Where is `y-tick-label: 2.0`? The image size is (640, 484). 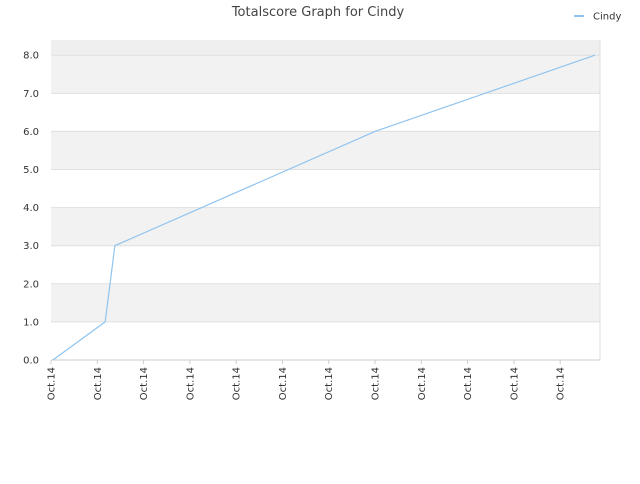
y-tick-label: 2.0 is located at coordinates (31, 284).